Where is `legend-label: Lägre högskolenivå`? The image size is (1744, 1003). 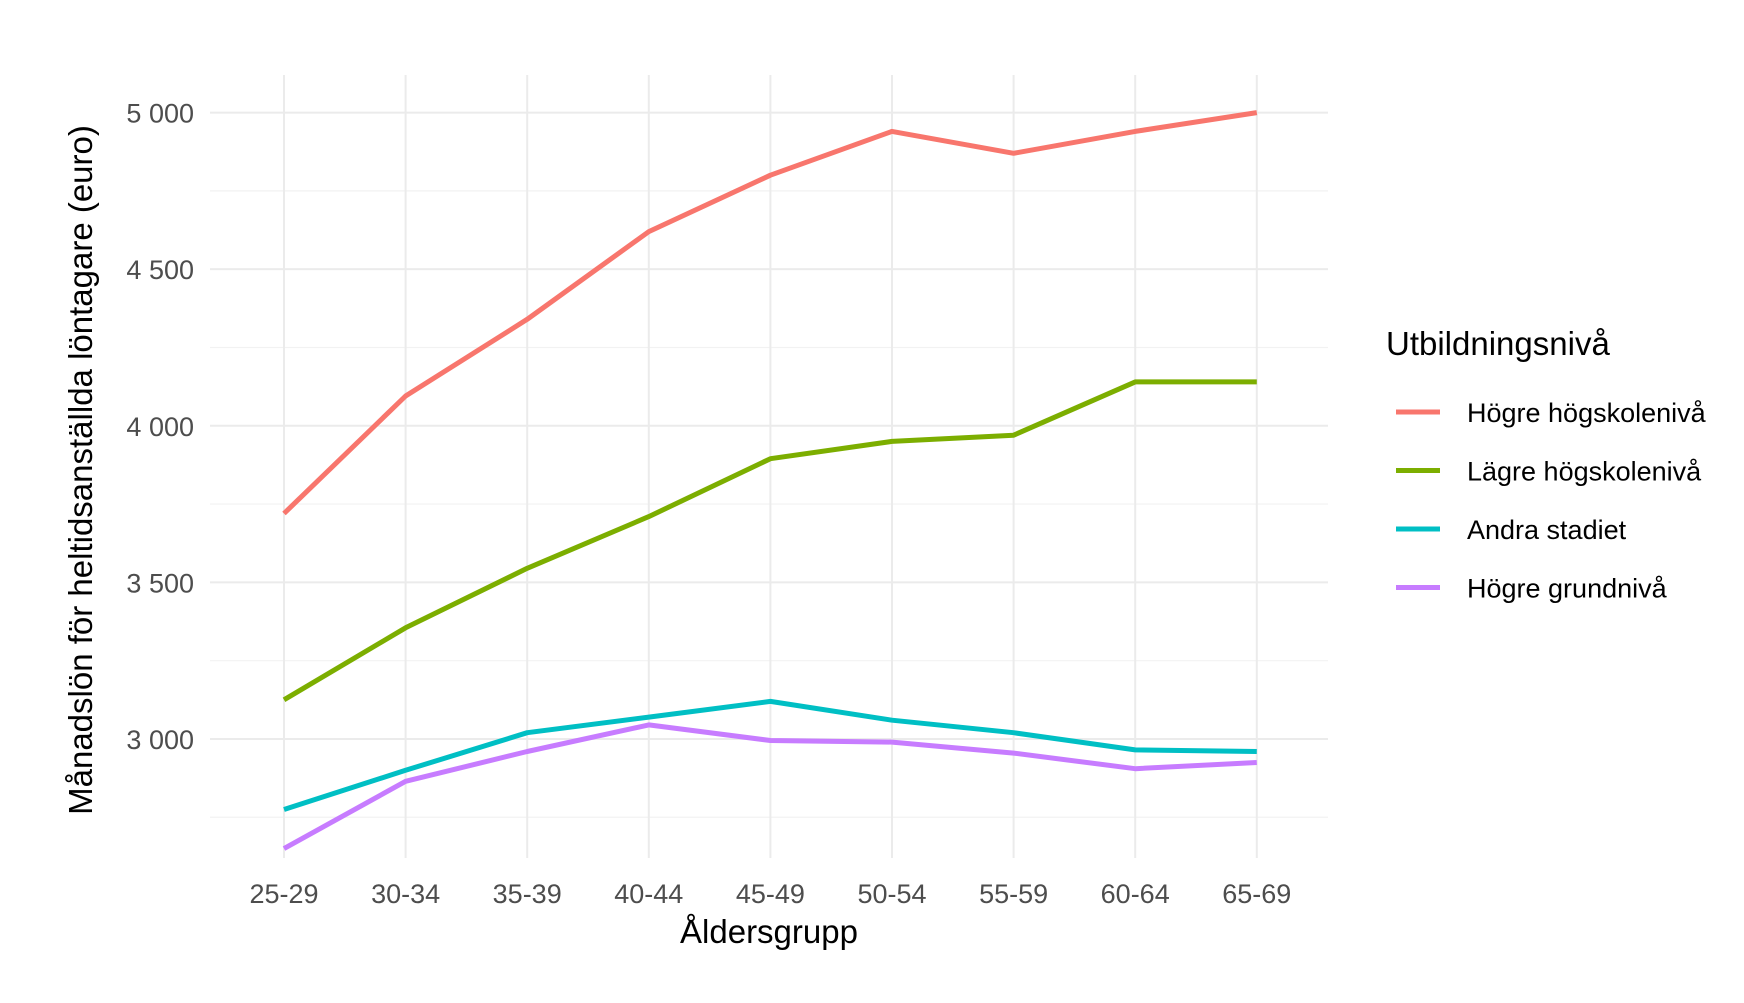 legend-label: Lägre högskolenivå is located at coordinates (1584, 472).